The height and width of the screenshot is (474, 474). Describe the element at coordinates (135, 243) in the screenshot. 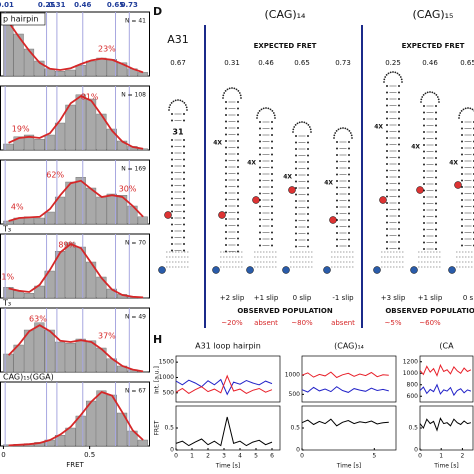

I see `n-label: N = 70` at that location.